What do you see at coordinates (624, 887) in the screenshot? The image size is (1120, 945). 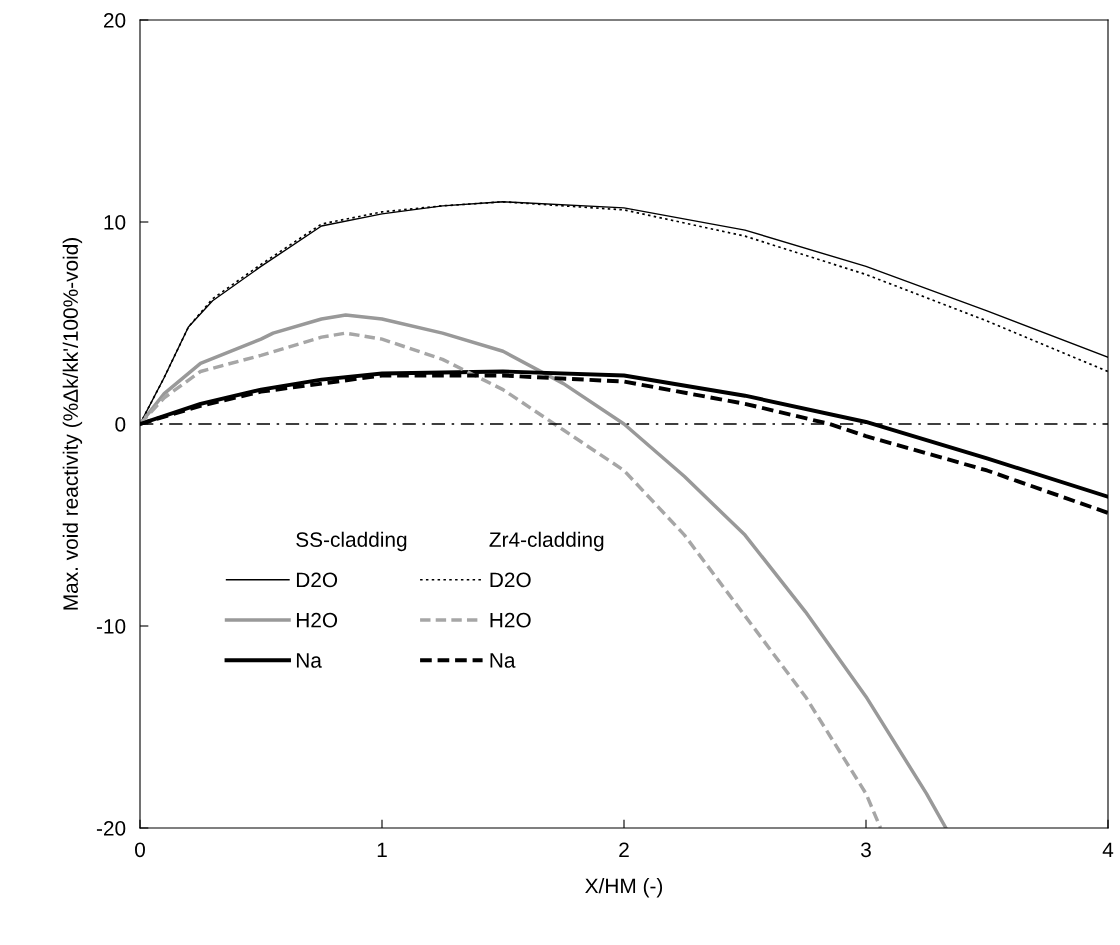 I see `x-axis-title: X/HM (-)` at bounding box center [624, 887].